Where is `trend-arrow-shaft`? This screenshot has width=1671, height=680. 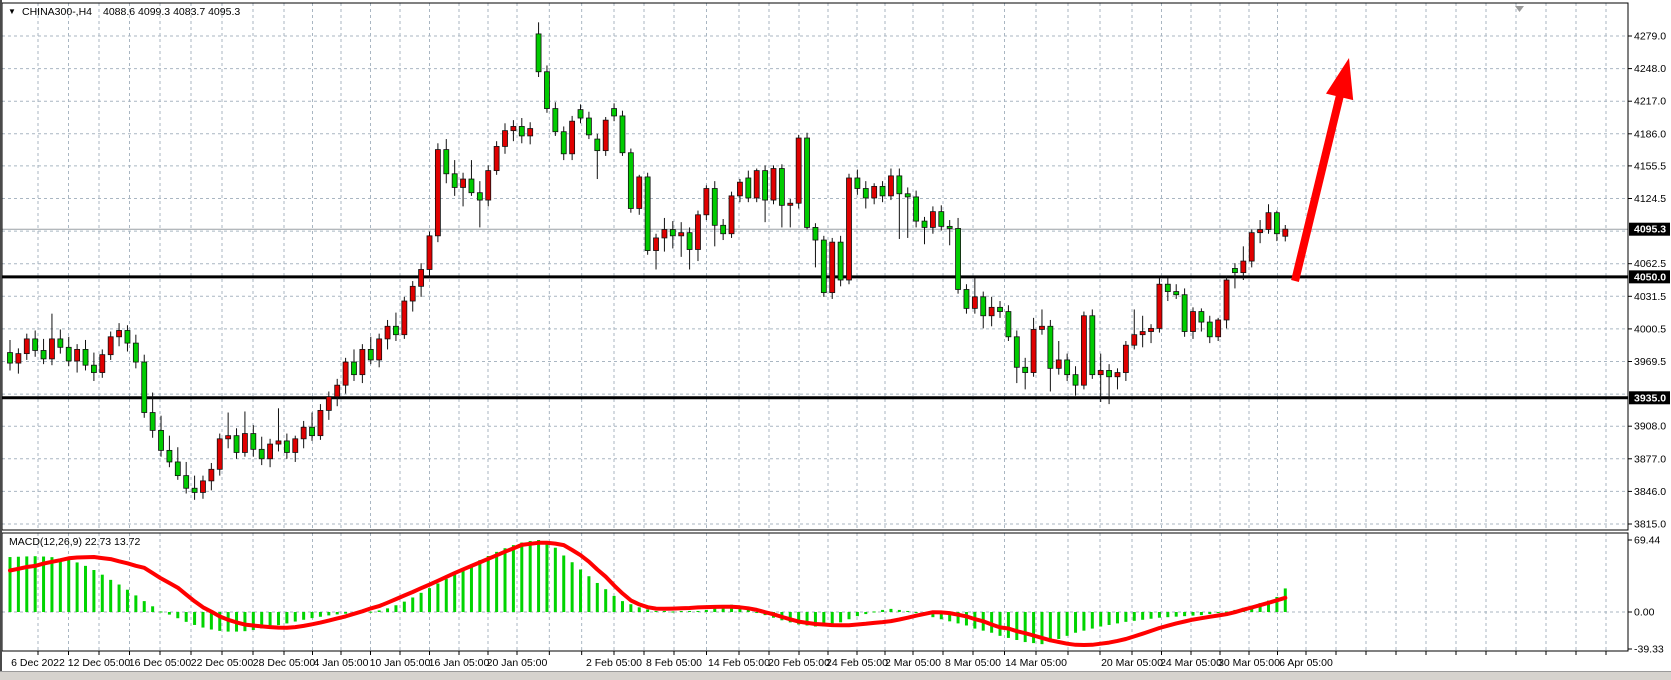 trend-arrow-shaft is located at coordinates (1318, 186).